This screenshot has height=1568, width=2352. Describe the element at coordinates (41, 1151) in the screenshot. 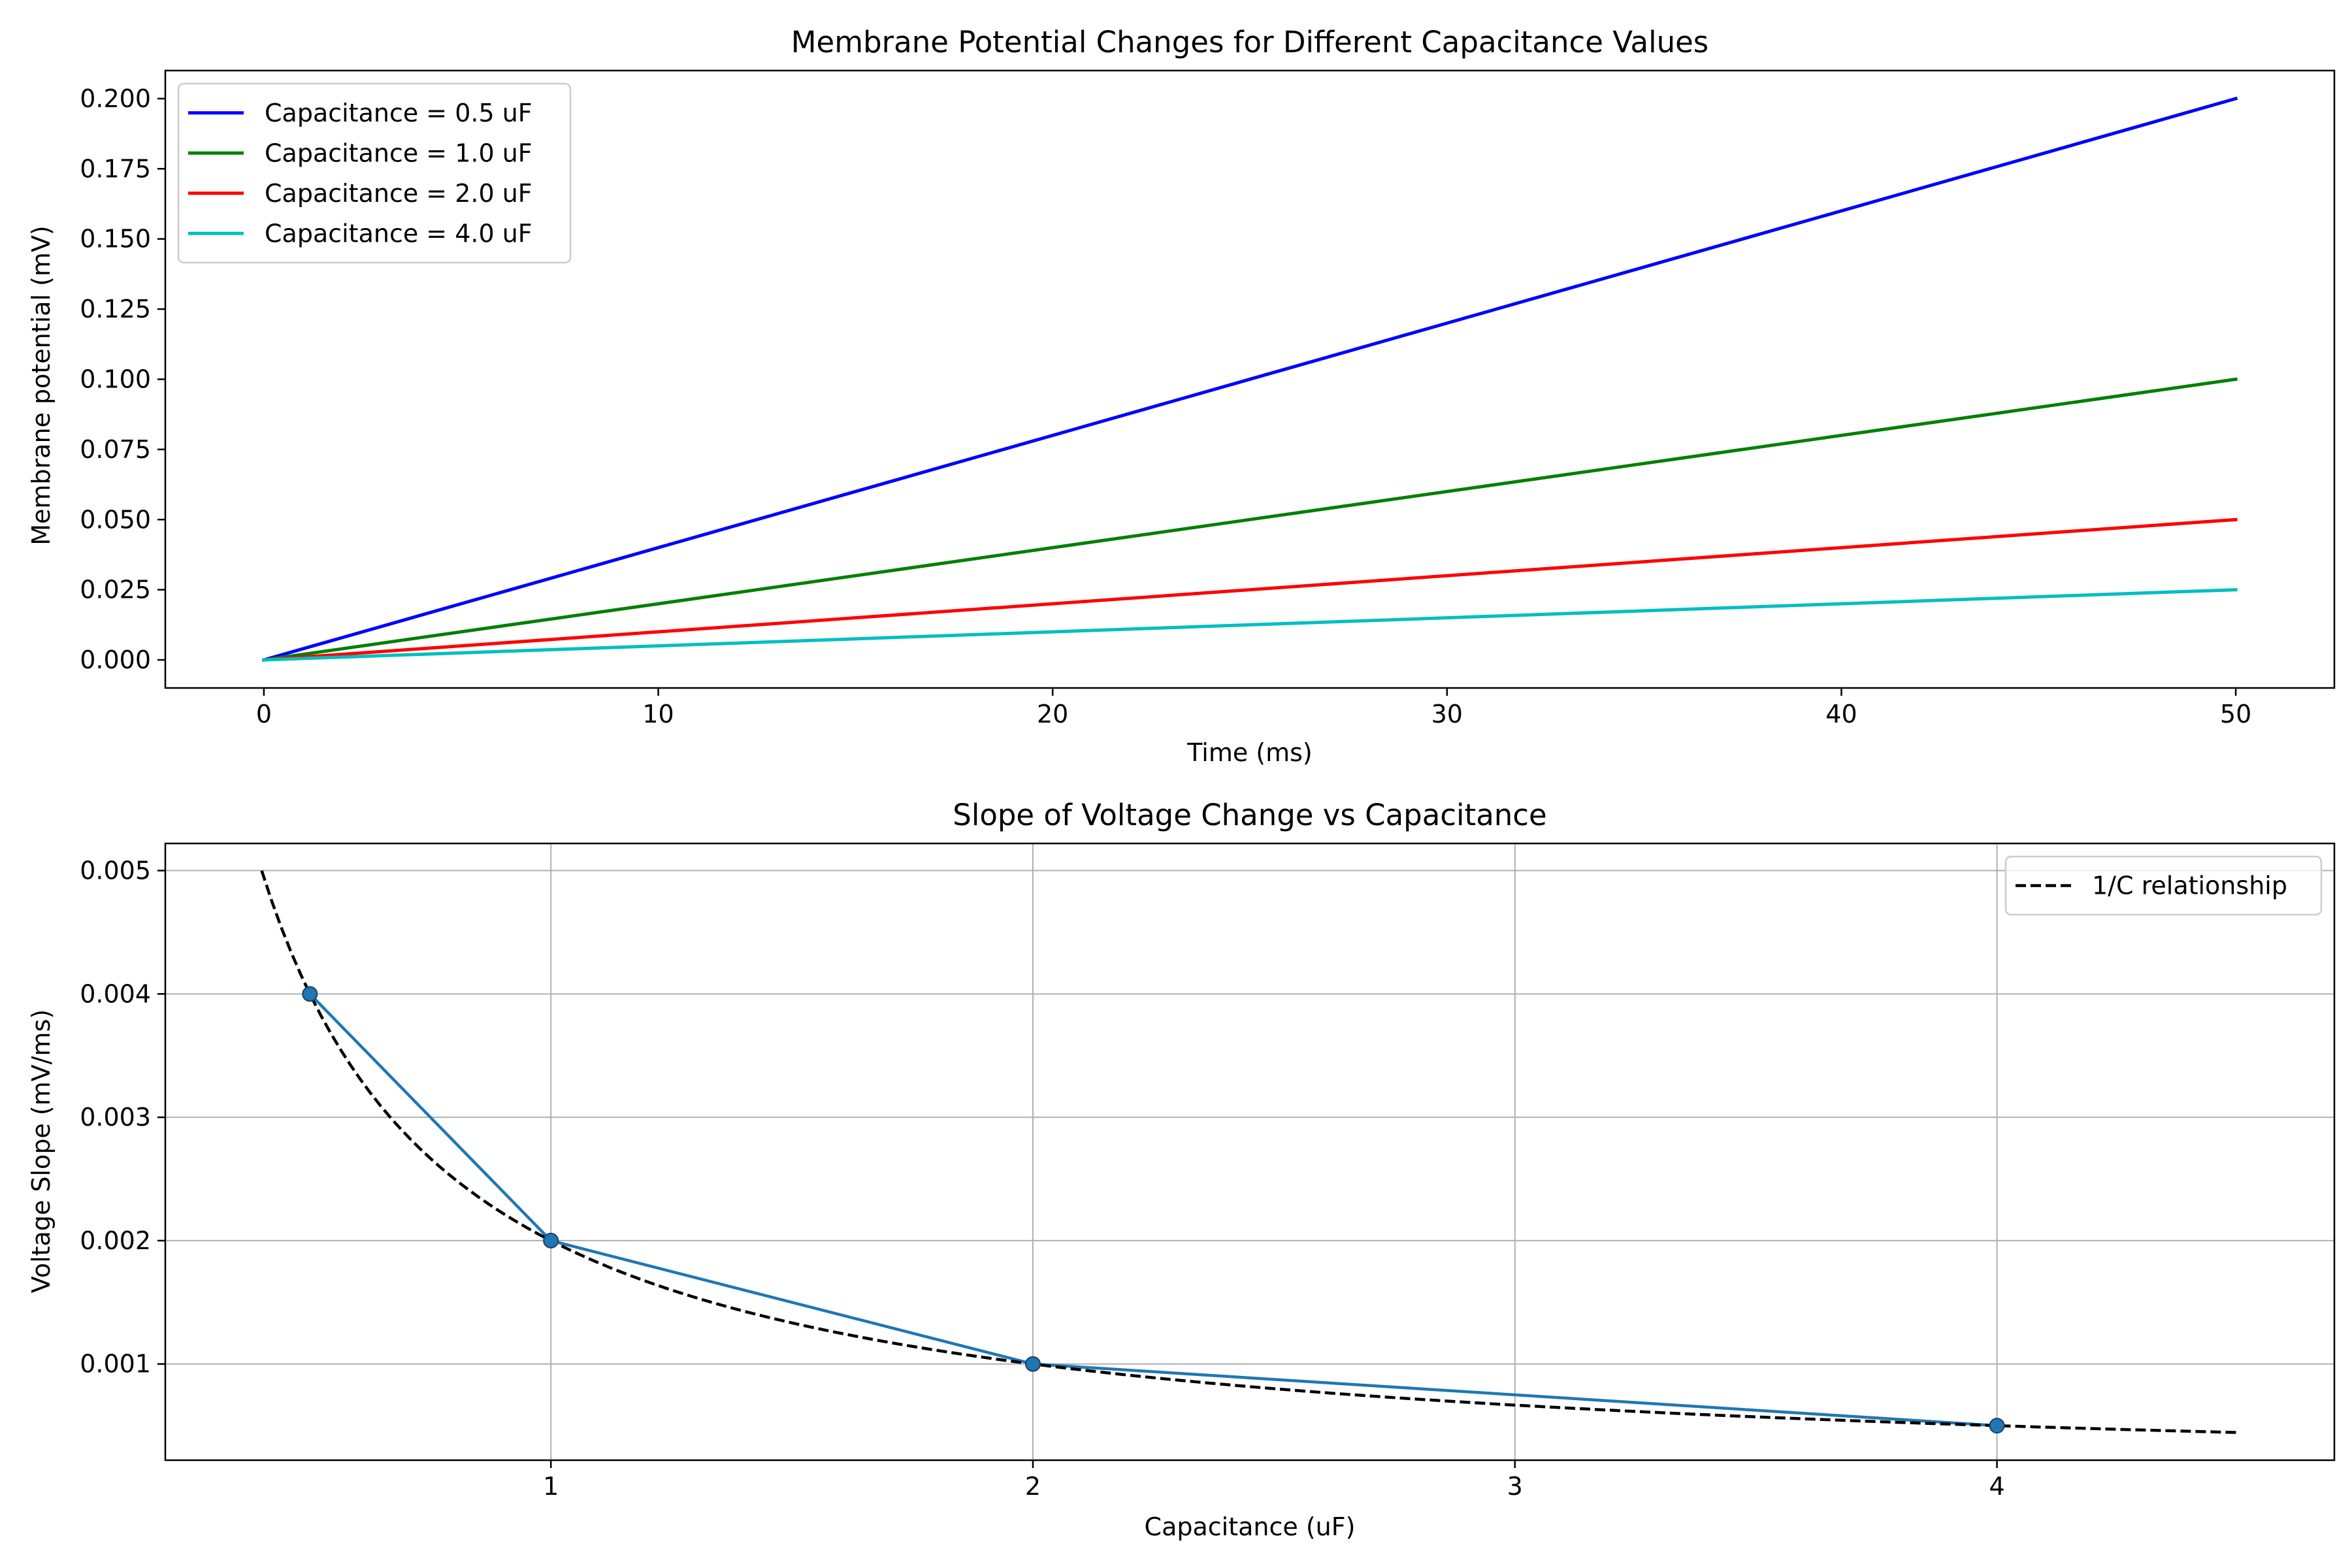

I see `chart-2-y-axis-label: Voltage Slope (mV/ms)` at that location.